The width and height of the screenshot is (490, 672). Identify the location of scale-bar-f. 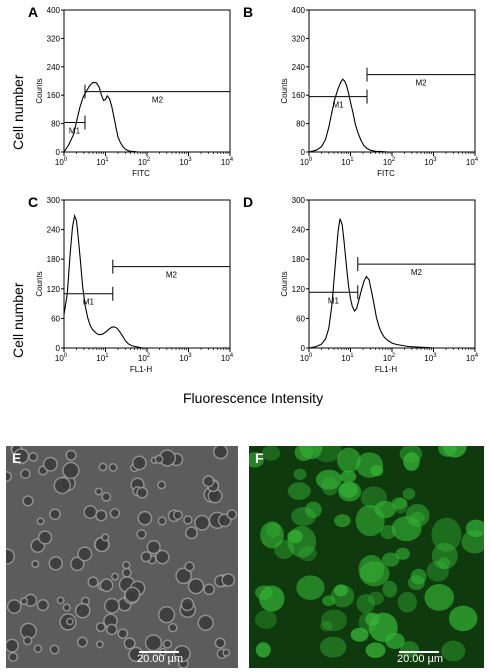
(419, 652).